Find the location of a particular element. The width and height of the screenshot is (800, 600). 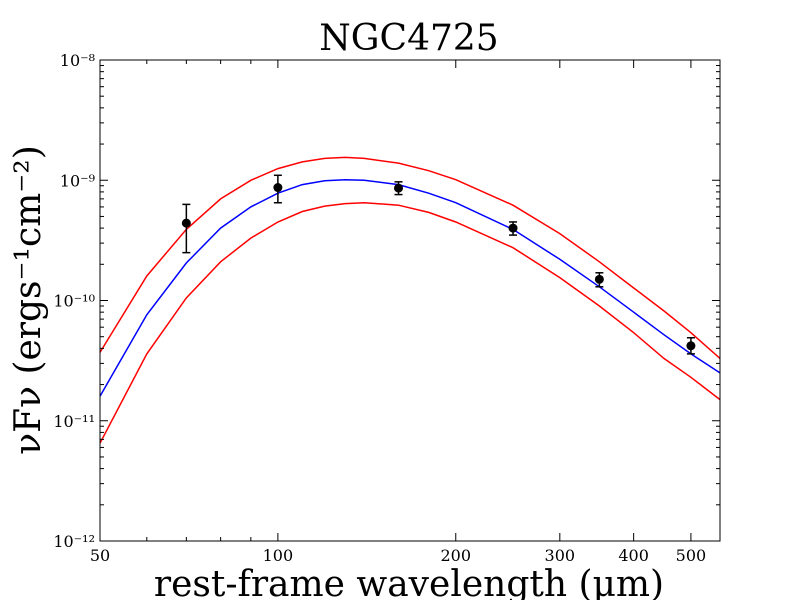

x-tick-label: 500 is located at coordinates (691, 555).